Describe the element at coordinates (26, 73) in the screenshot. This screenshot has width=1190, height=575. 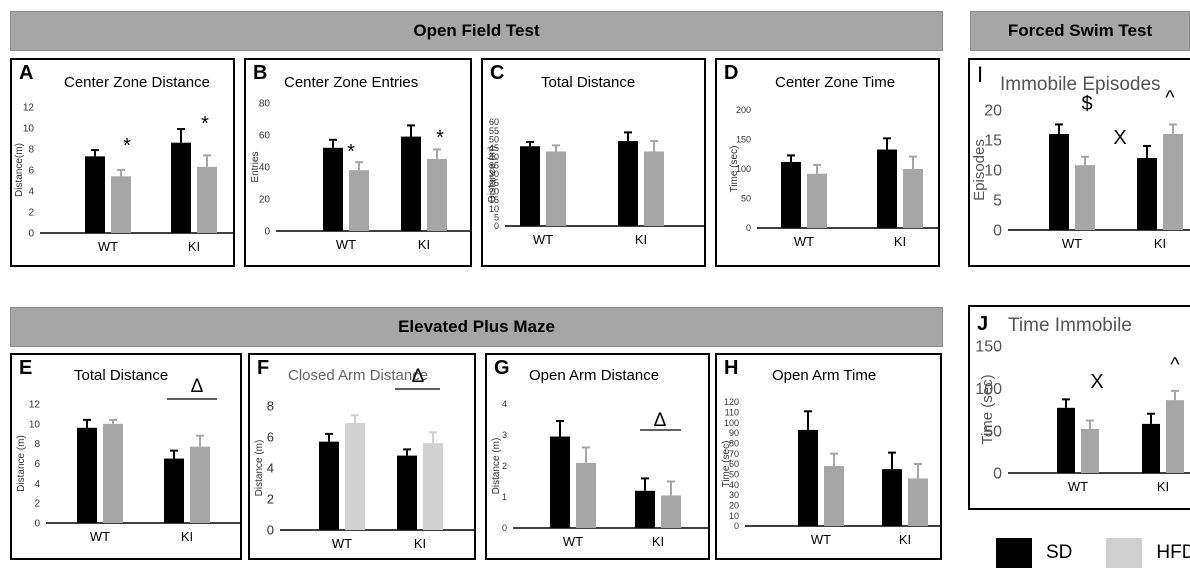
I see `panel-letter: A` at that location.